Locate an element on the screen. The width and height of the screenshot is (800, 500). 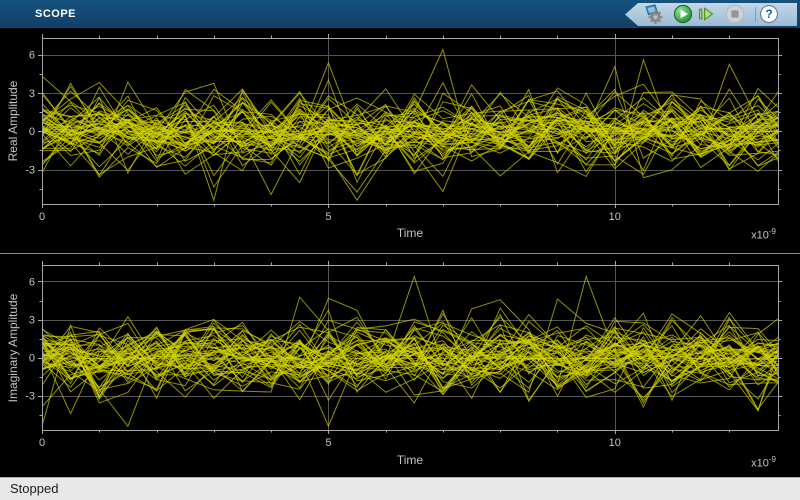
simulate-settings-button is located at coordinates (653, 14).